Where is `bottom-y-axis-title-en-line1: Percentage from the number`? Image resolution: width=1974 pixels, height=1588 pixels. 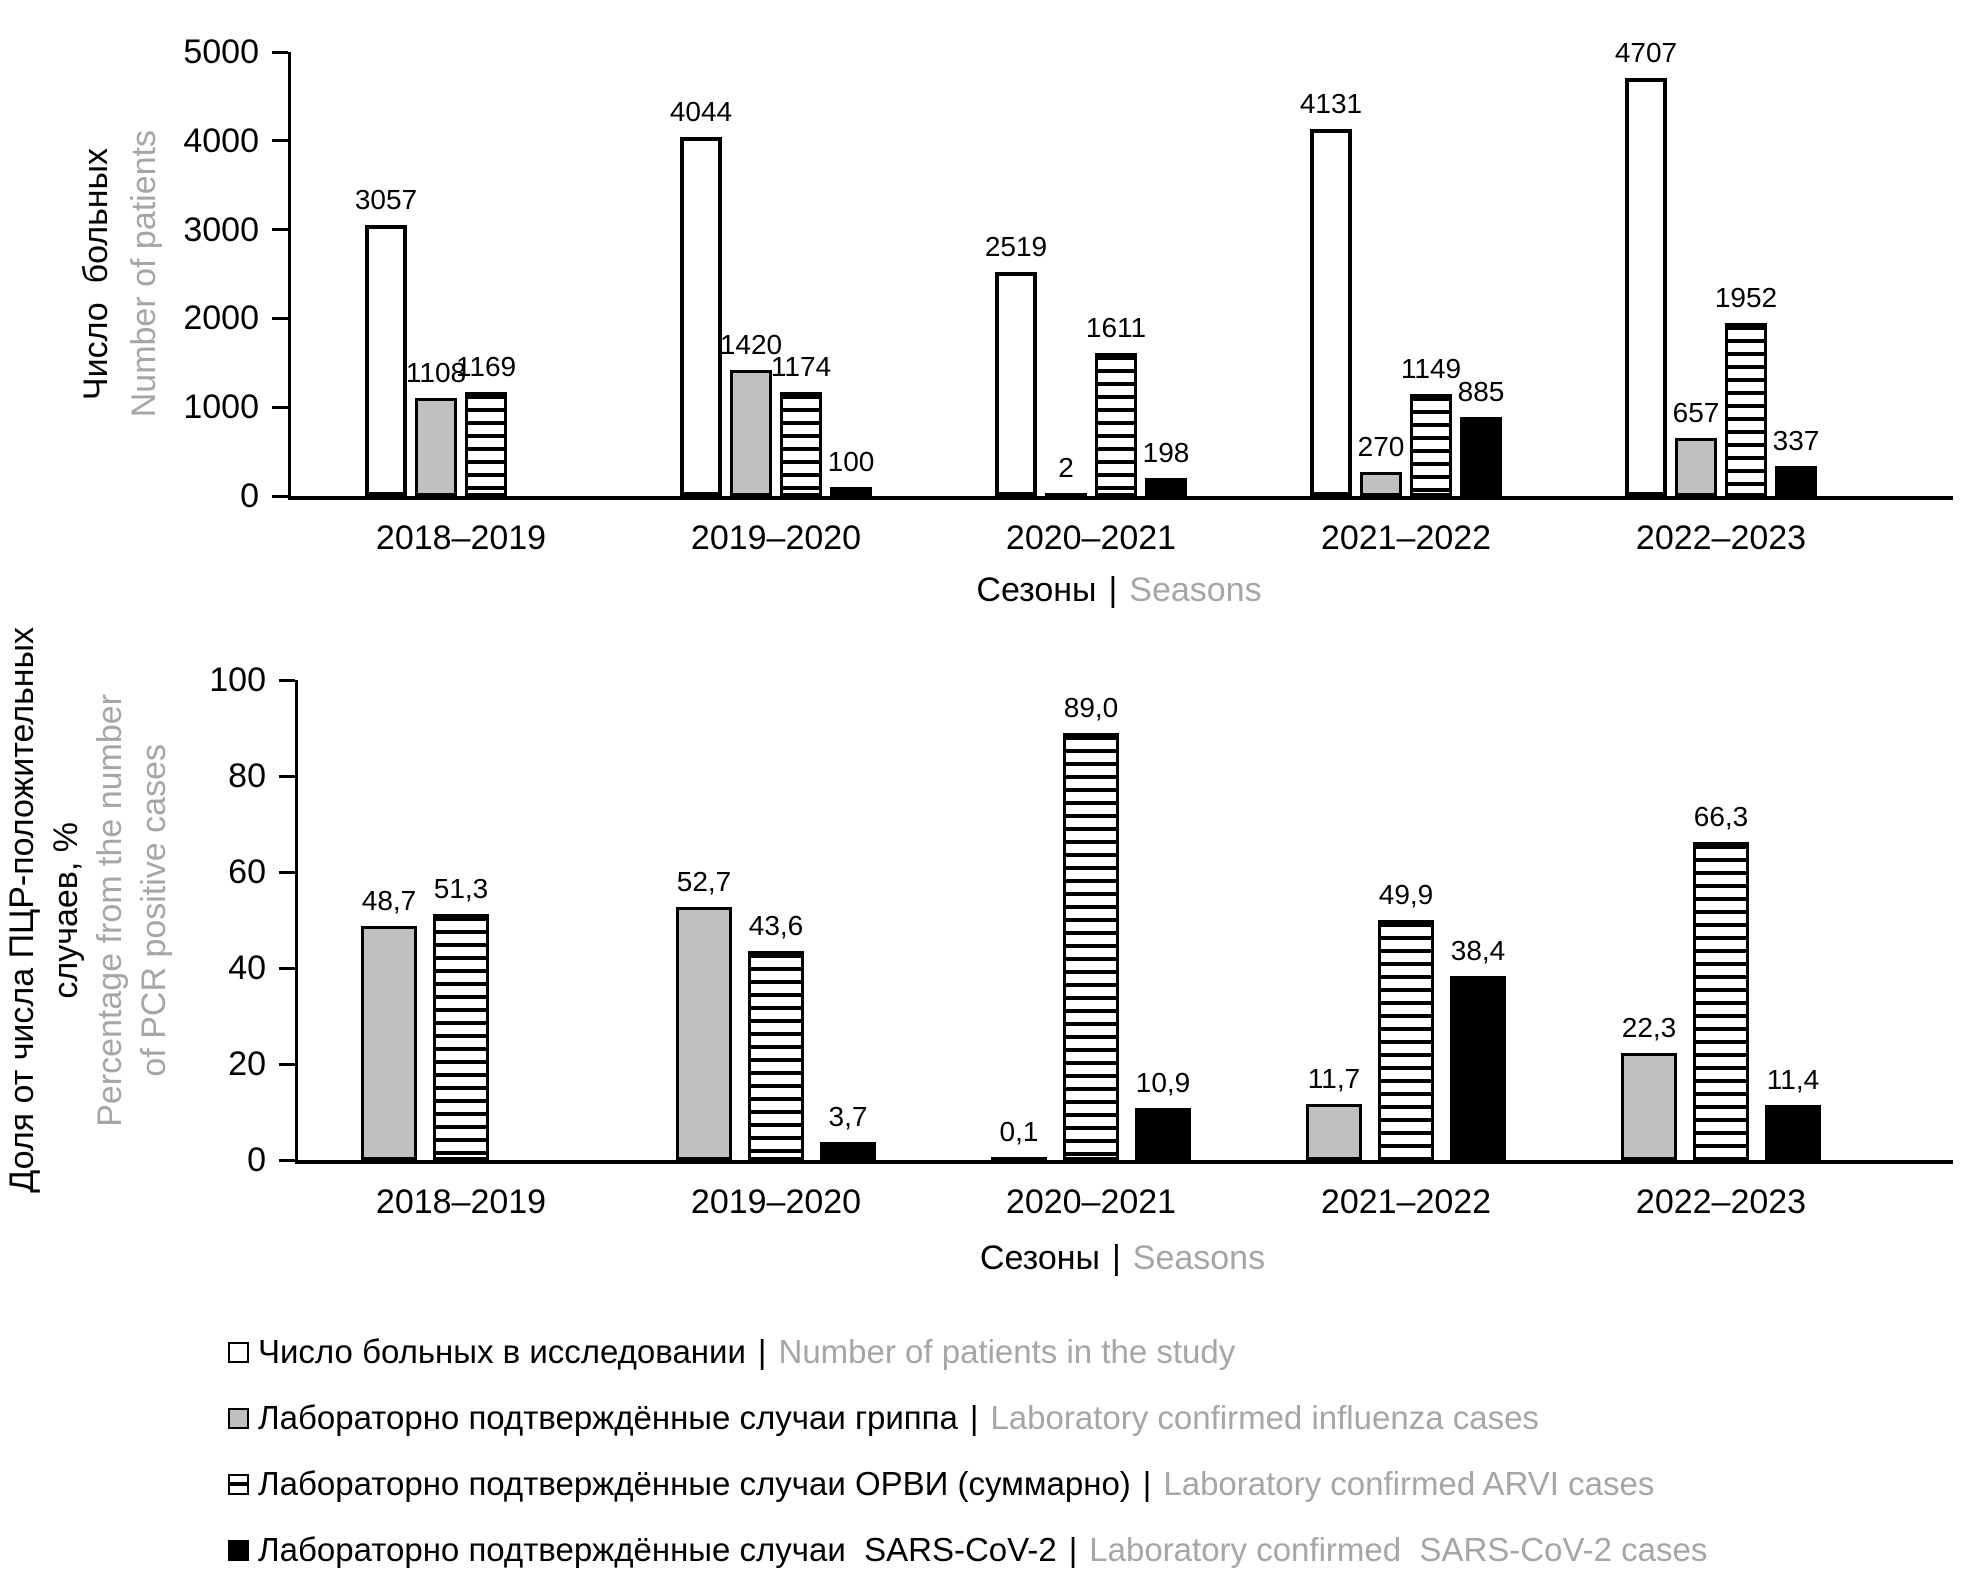 bottom-y-axis-title-en-line1: Percentage from the number is located at coordinates (110, 910).